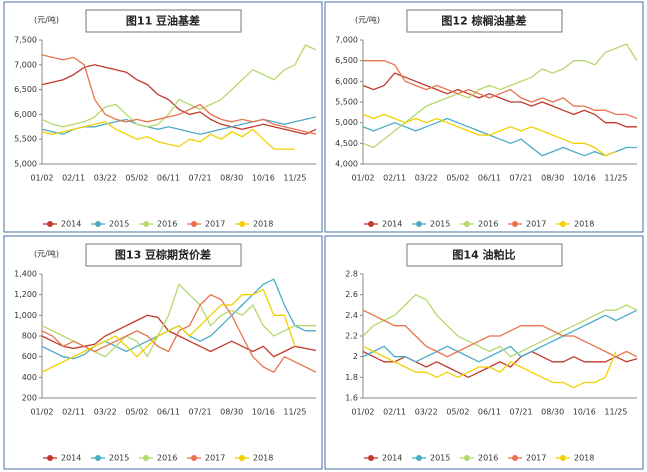 The image size is (647, 472). What do you see at coordinates (346, 81) in the screenshot?
I see `y-tick-label: 6,000` at bounding box center [346, 81].